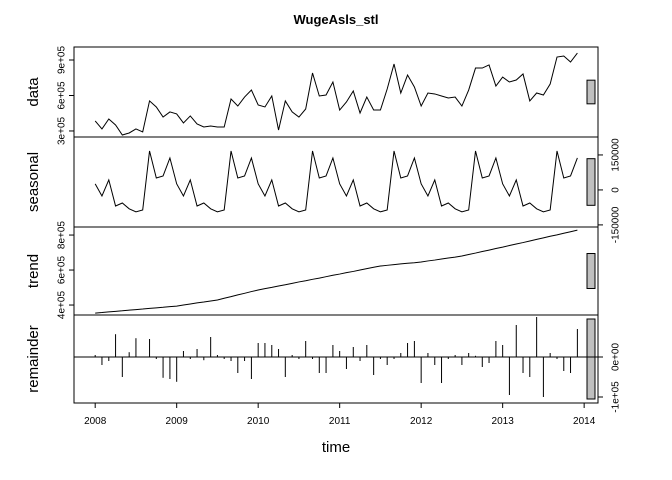 The image size is (672, 480). Describe the element at coordinates (62, 60) in the screenshot. I see `y-tick-label: 9e+05` at that location.